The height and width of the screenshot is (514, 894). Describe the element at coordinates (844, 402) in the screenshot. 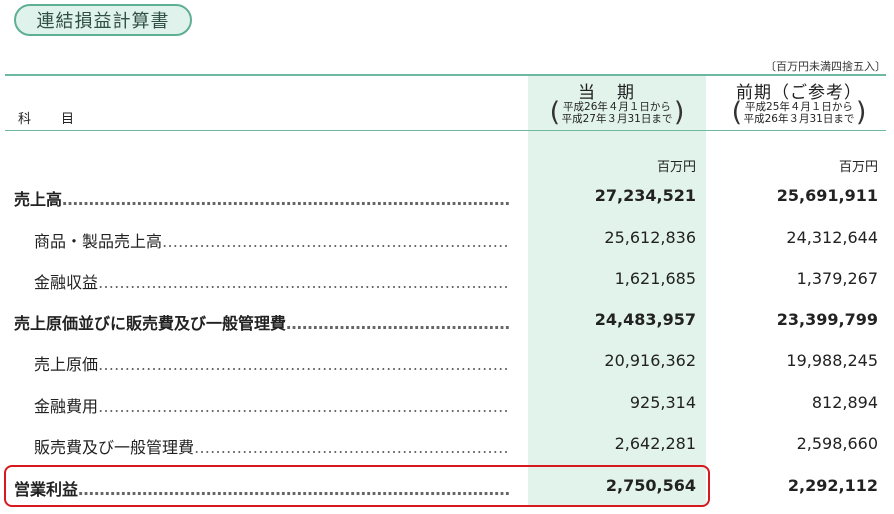

I see `value-previous: 812,894` at that location.